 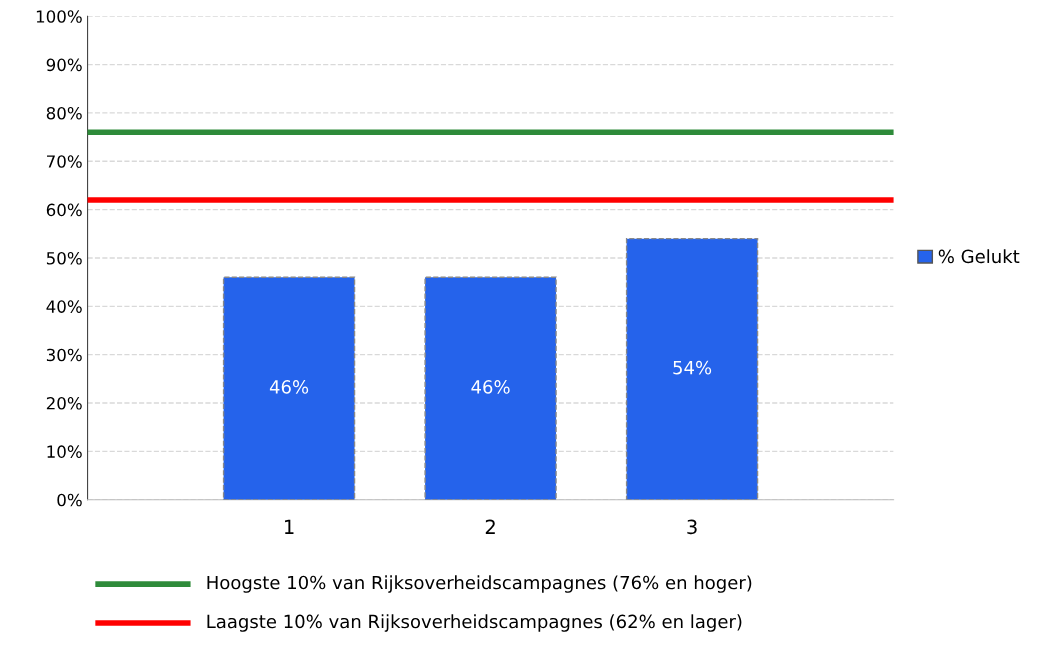 I want to click on legend-label: Hoogste 10% van Rijksoverheidscampagnes (76% en hoger), so click(x=479, y=584).